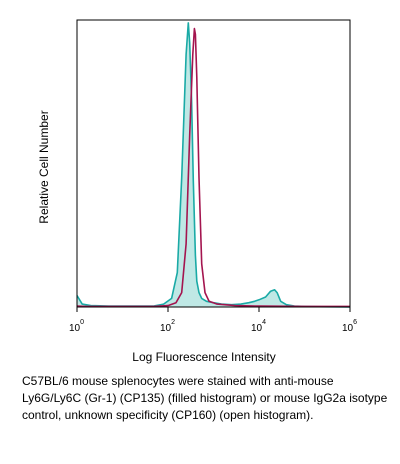  I want to click on y-axis-title: Relative Cell Number, so click(44, 166).